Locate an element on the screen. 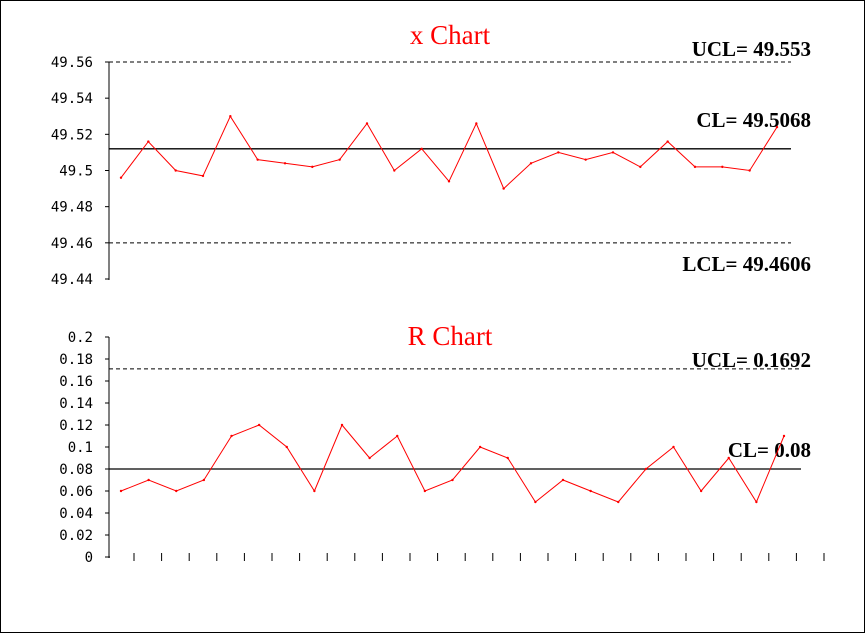 The width and height of the screenshot is (865, 633). y-tick-label: 49.48 is located at coordinates (72, 208).